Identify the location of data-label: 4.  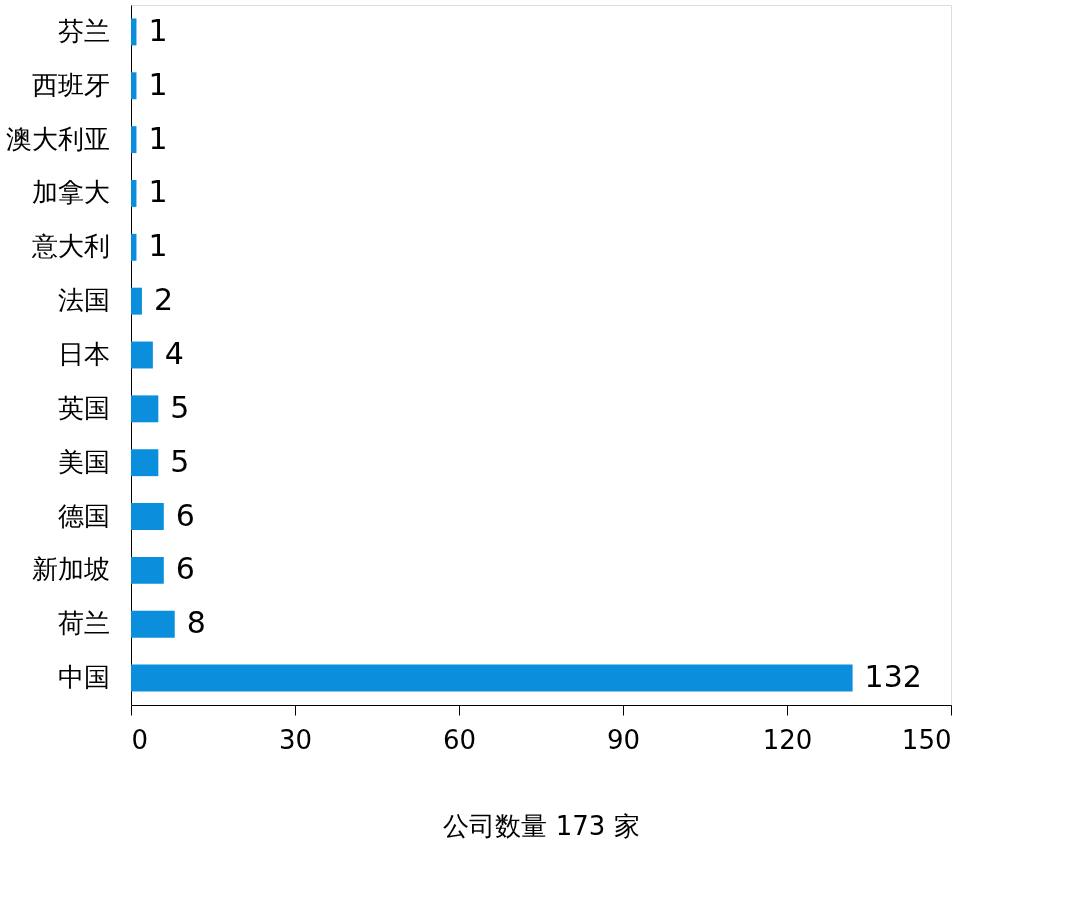
(174, 353).